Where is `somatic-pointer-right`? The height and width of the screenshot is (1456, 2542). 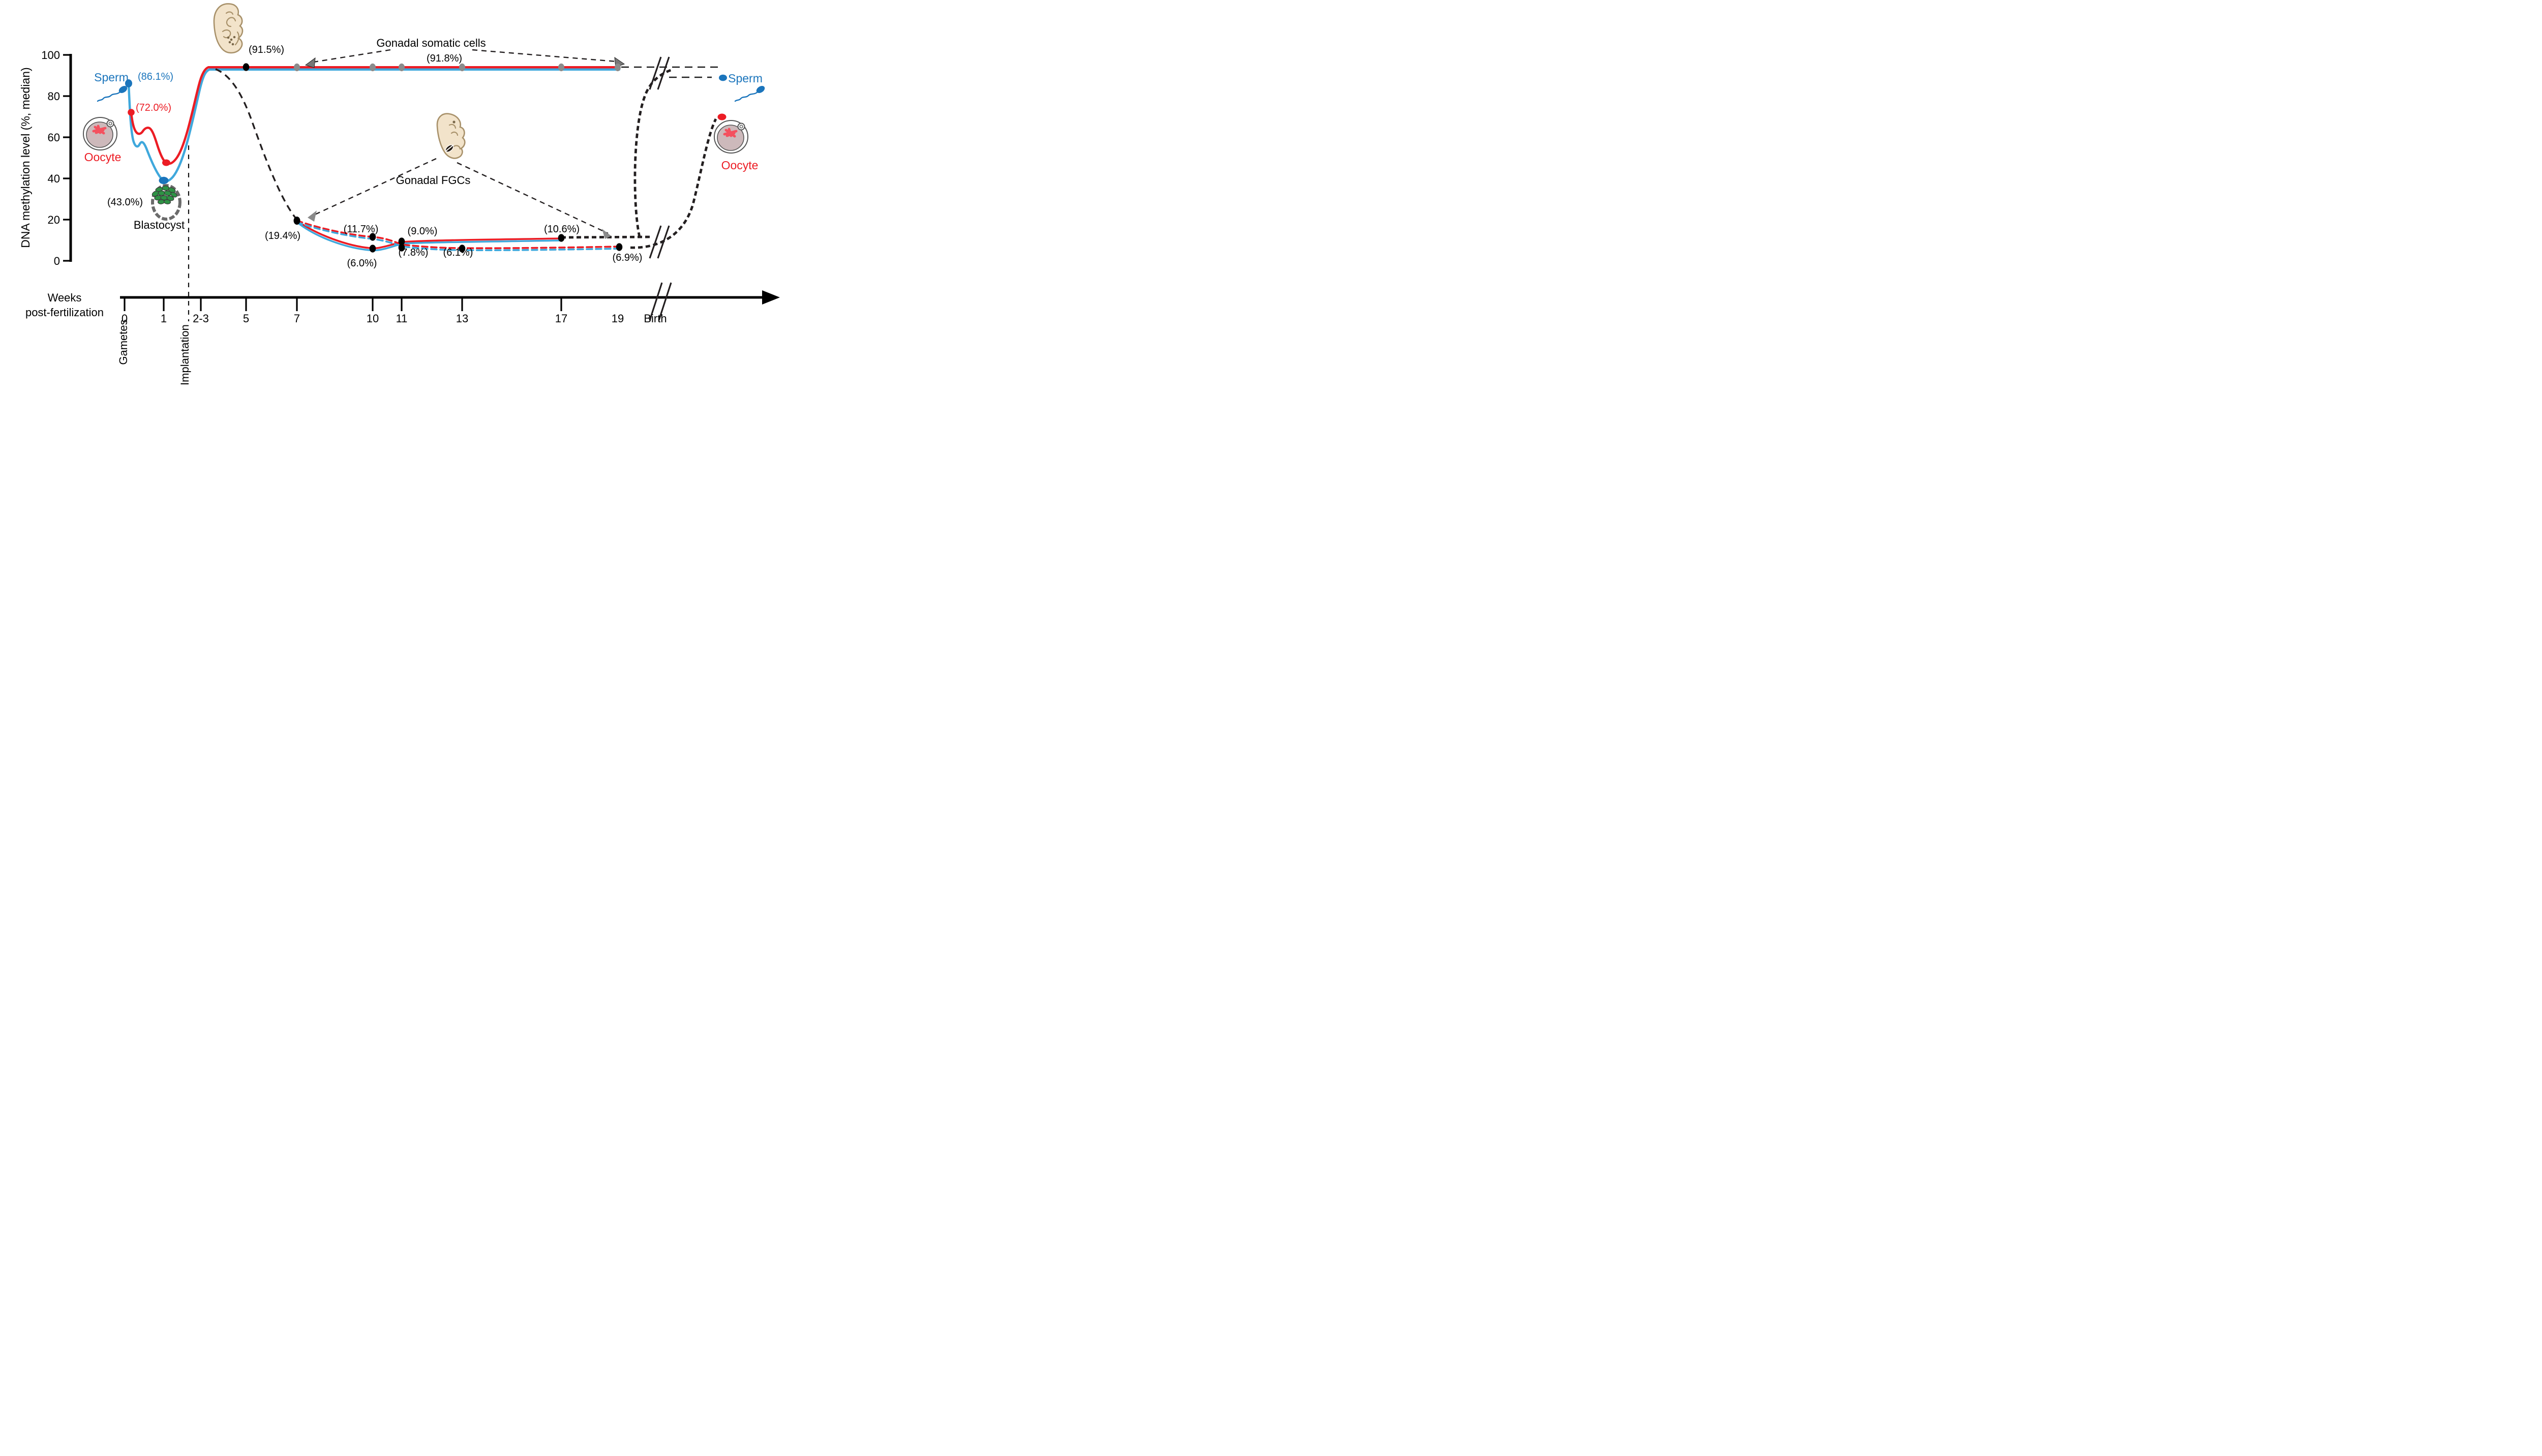
somatic-pointer-right is located at coordinates (544, 56).